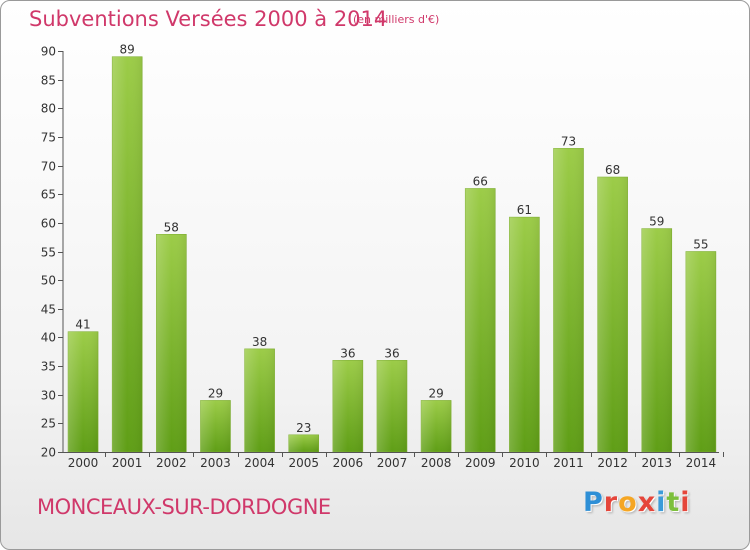 Image resolution: width=750 pixels, height=550 pixels. What do you see at coordinates (611, 502) in the screenshot?
I see `logo-letter: r` at bounding box center [611, 502].